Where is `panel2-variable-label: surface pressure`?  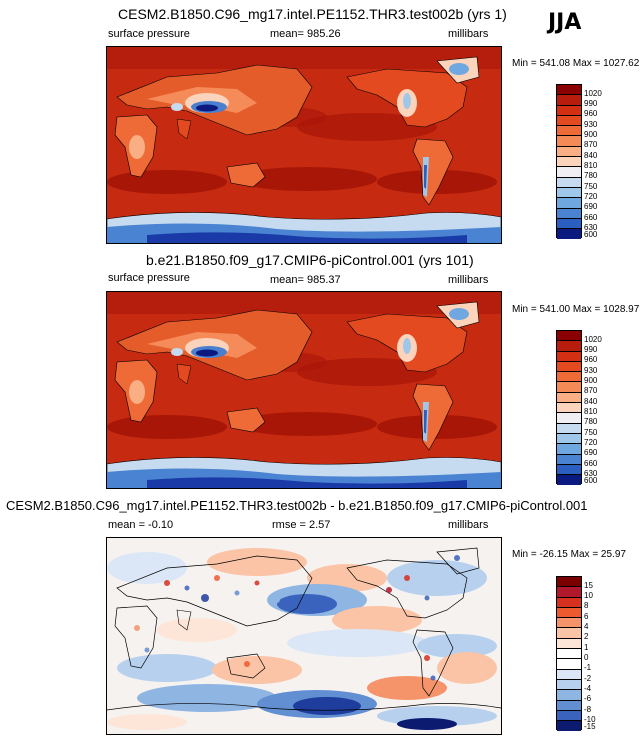 panel2-variable-label: surface pressure is located at coordinates (149, 278).